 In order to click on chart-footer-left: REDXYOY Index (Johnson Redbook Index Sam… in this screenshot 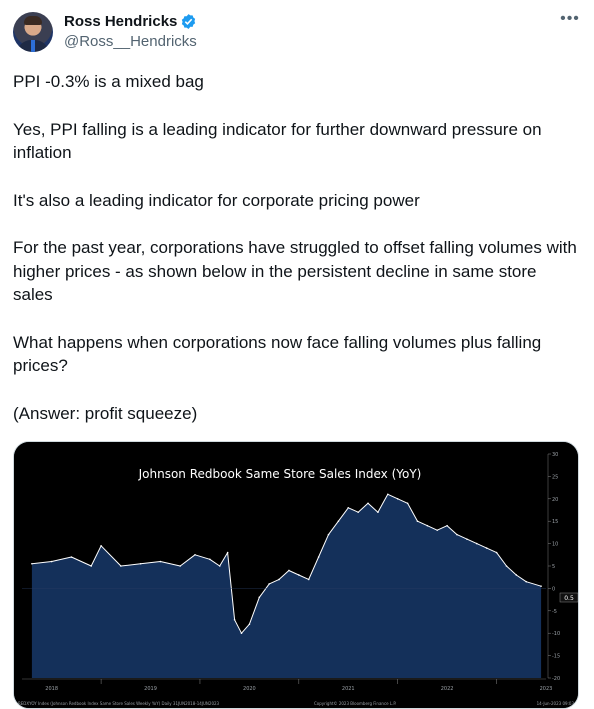, I will do `click(119, 703)`.